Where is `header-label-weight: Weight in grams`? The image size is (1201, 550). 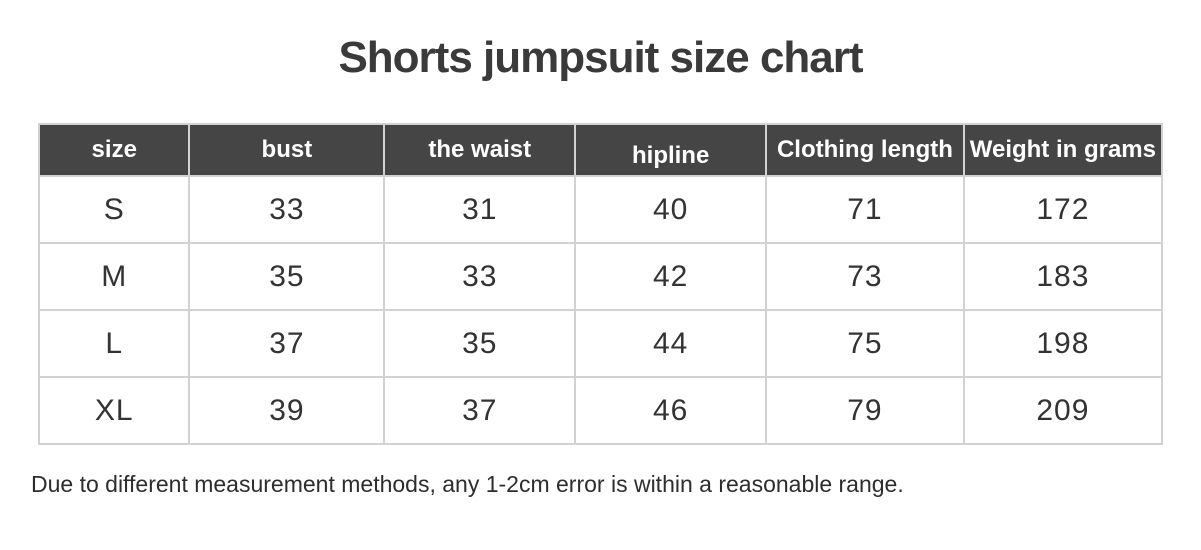 header-label-weight: Weight in grams is located at coordinates (1062, 149).